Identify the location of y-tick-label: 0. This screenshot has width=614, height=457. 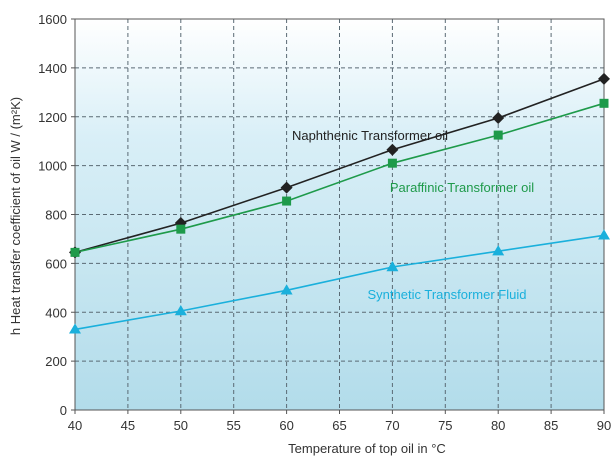
(63, 410).